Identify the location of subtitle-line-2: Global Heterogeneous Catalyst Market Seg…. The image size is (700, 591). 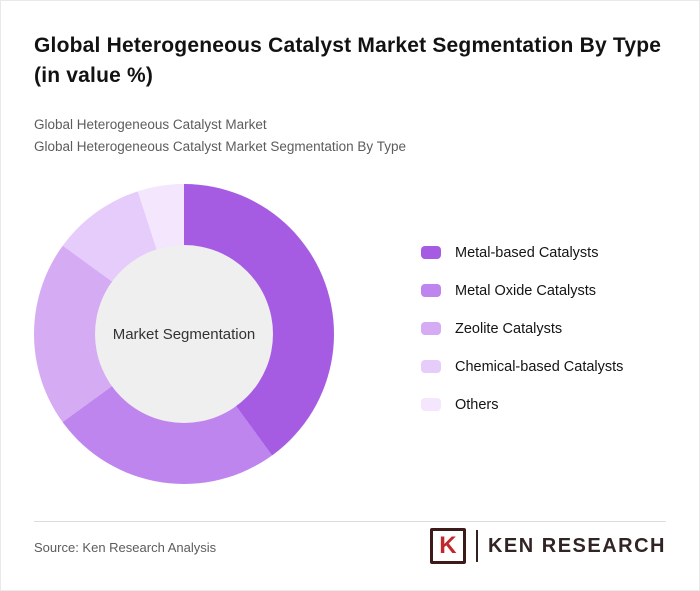
(220, 146).